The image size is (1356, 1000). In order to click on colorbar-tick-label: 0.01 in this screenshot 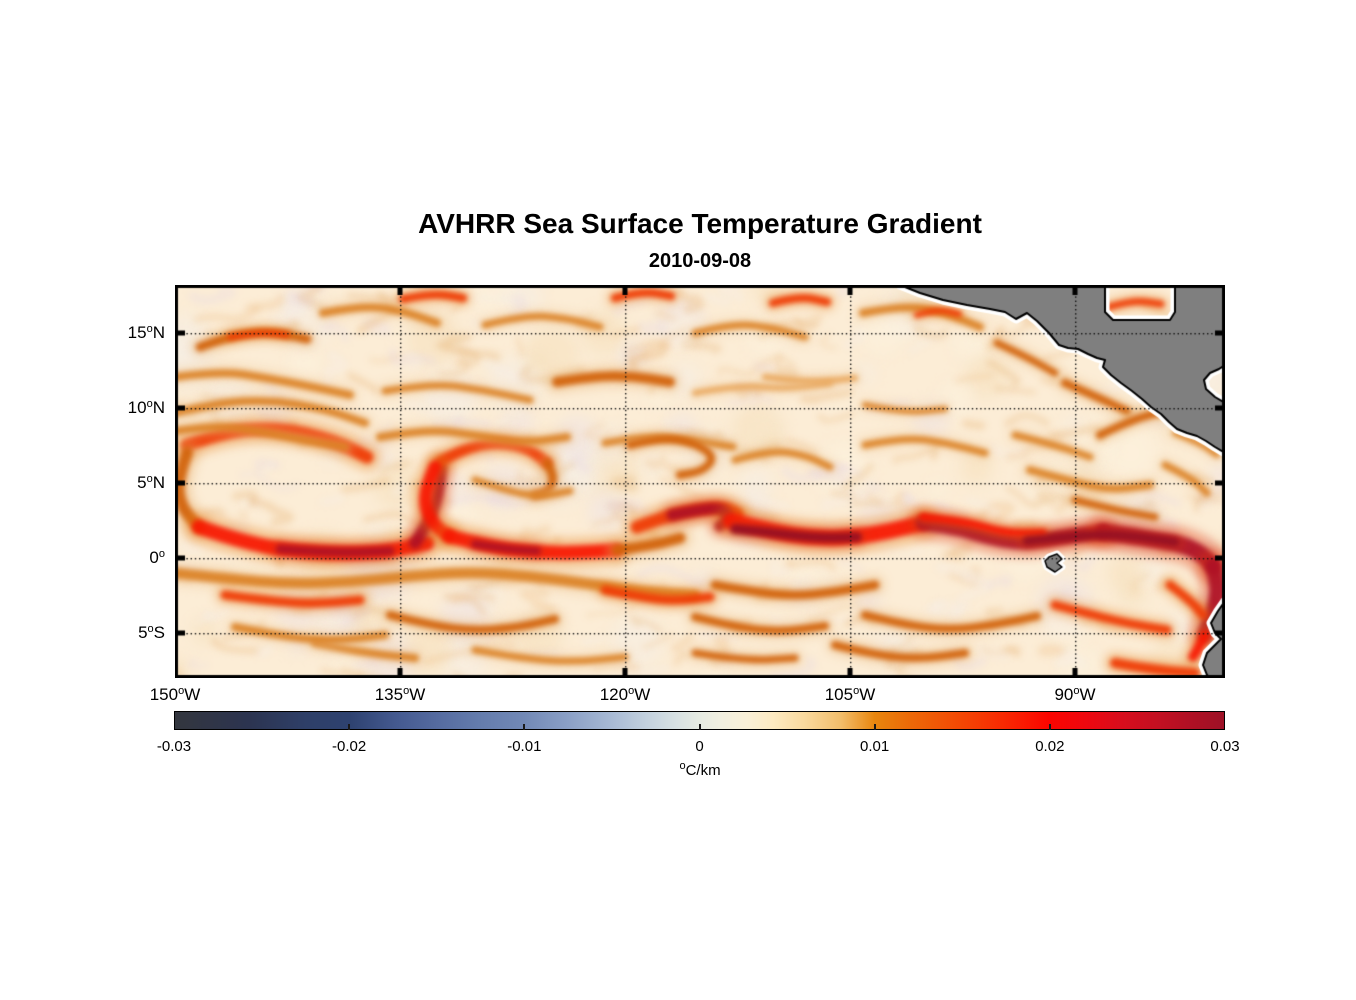, I will do `click(875, 746)`.